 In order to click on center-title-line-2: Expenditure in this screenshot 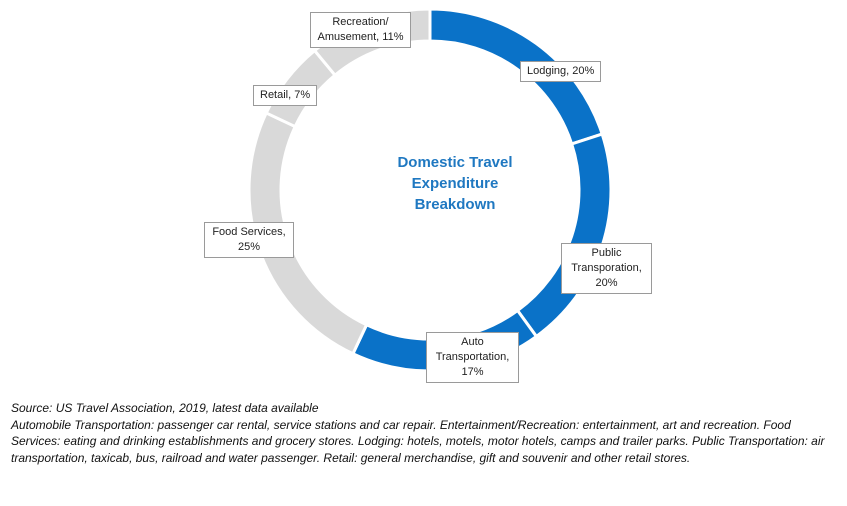, I will do `click(455, 183)`.